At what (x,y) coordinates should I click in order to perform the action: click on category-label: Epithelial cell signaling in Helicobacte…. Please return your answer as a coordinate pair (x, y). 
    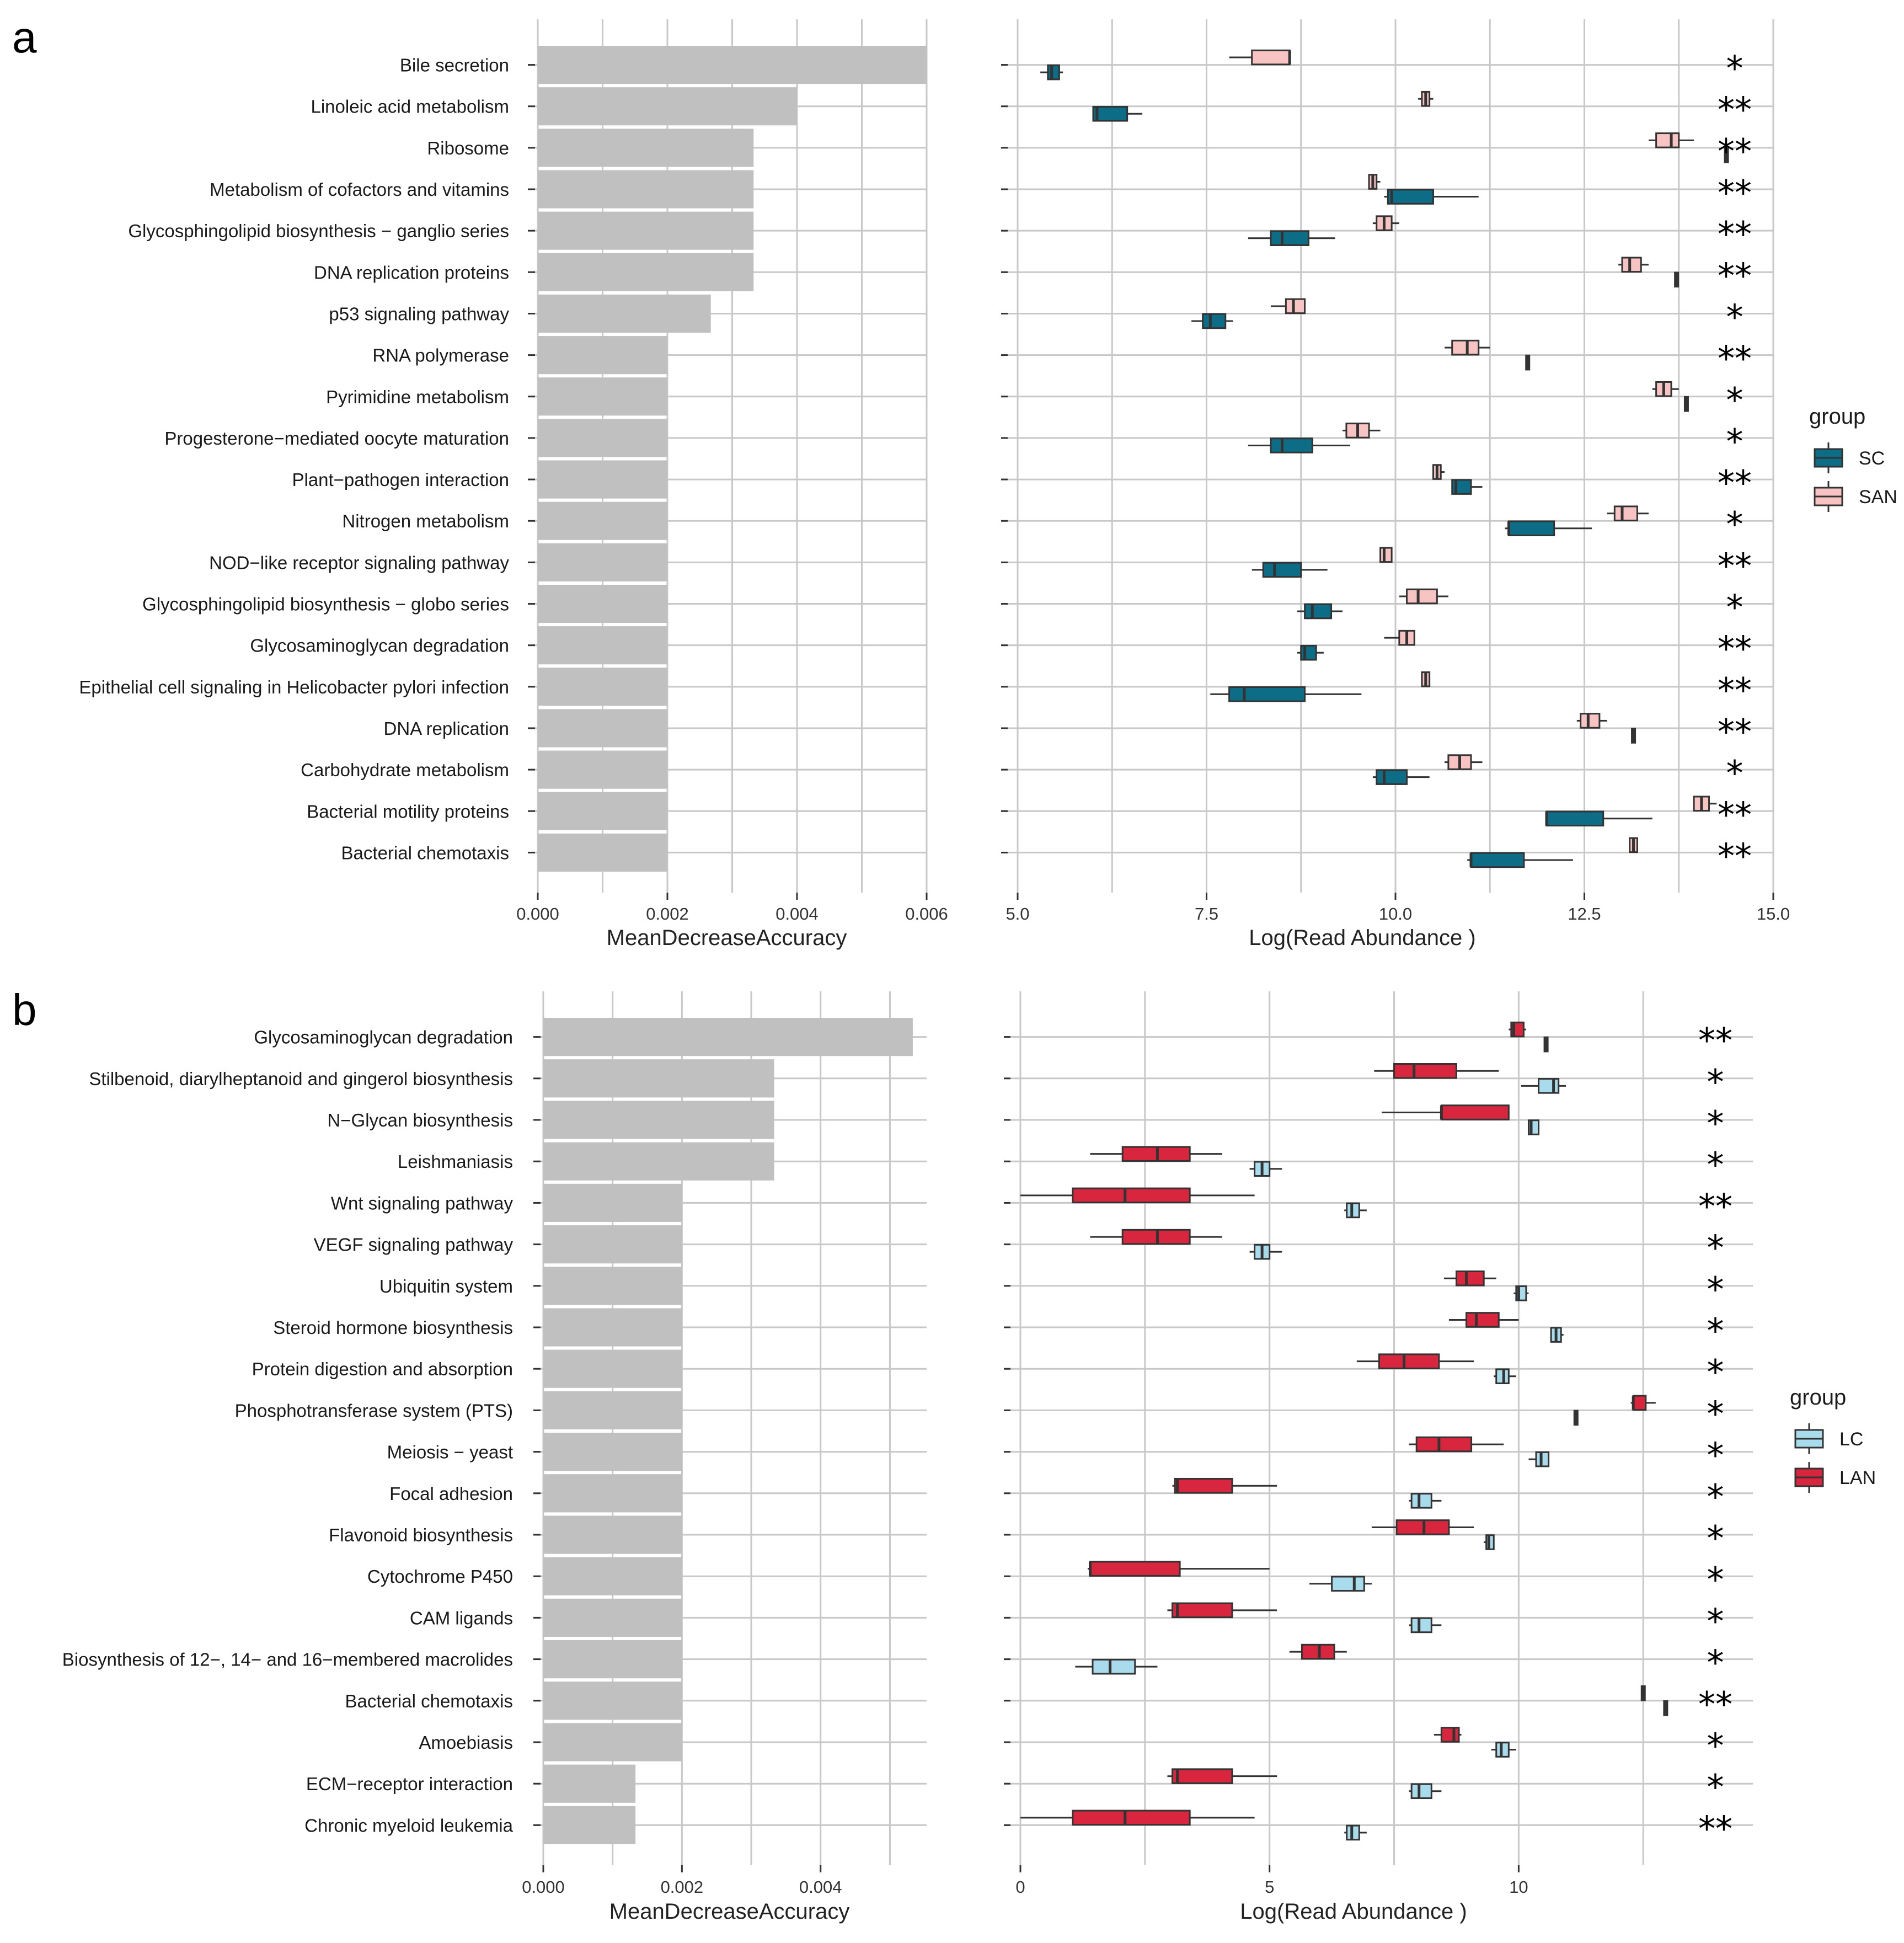
    Looking at the image, I should click on (294, 687).